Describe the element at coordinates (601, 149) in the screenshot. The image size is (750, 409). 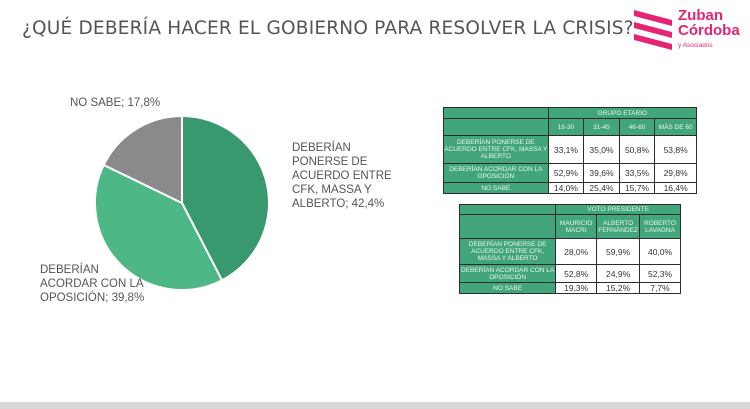
I see `table-cell: 35,0%` at that location.